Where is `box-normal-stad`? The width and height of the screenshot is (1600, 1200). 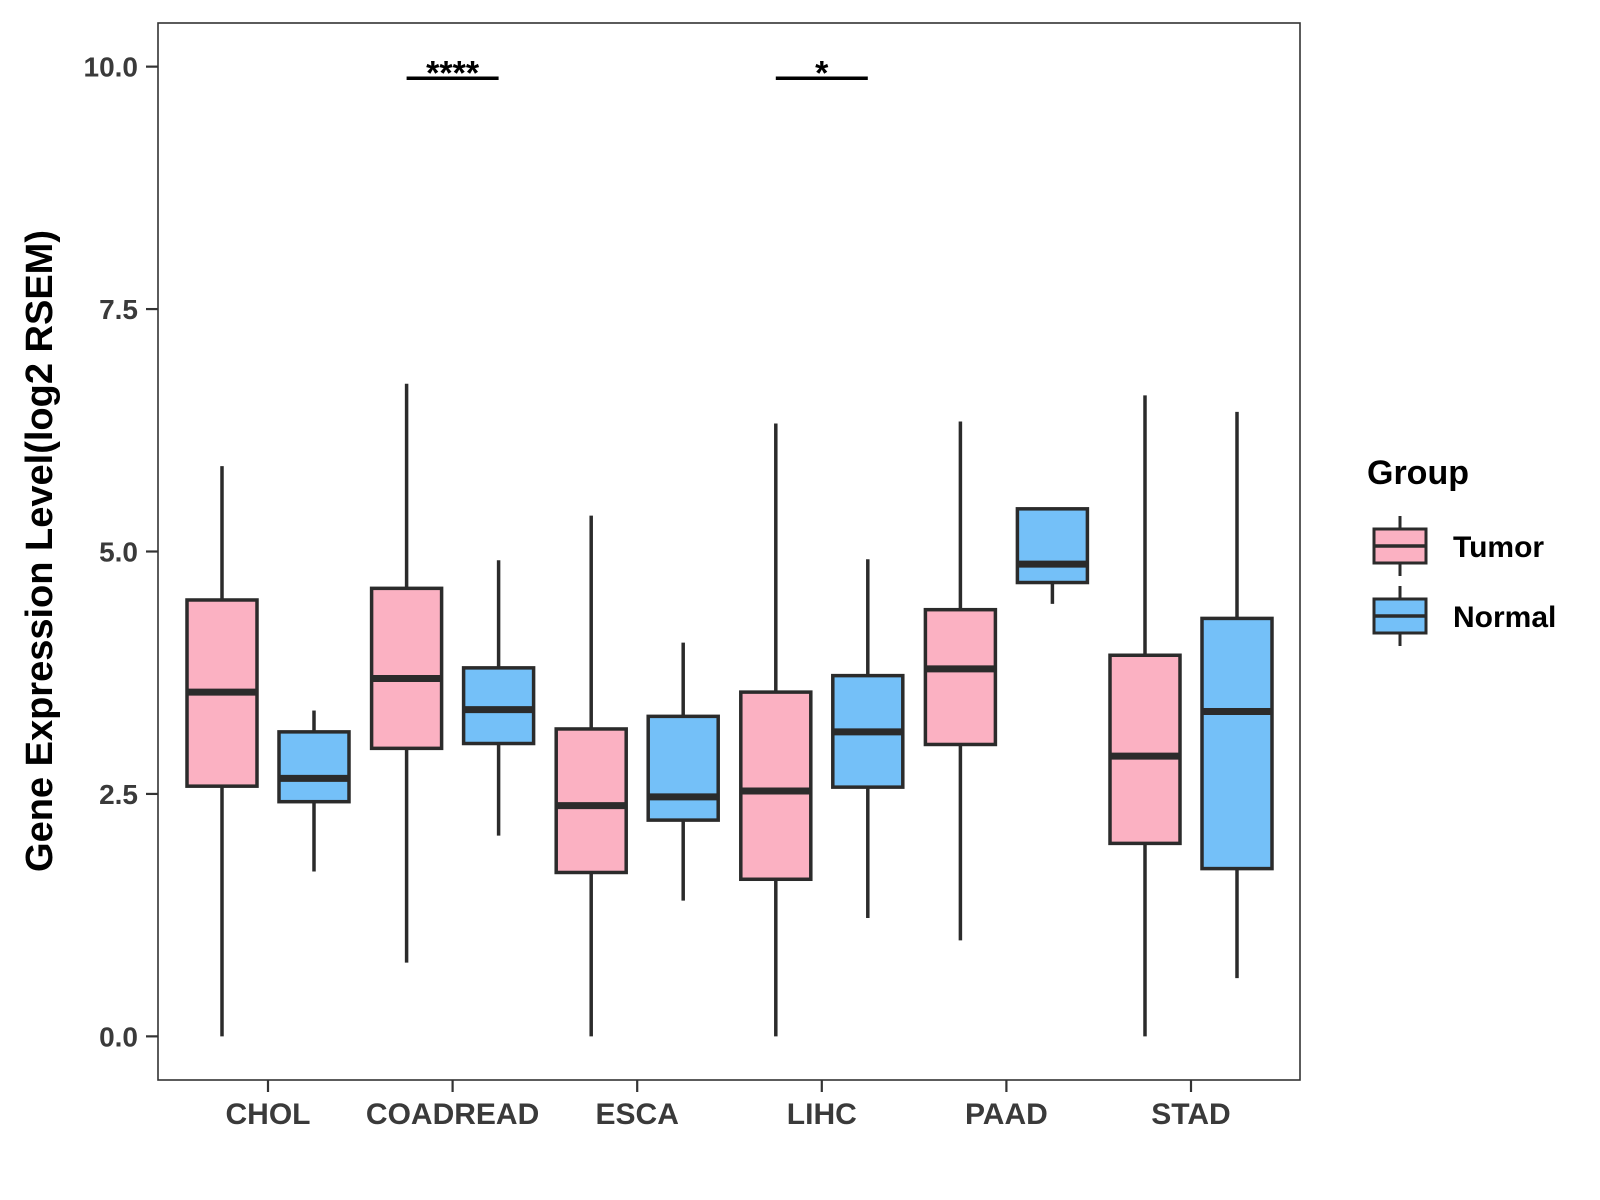 box-normal-stad is located at coordinates (1237, 695).